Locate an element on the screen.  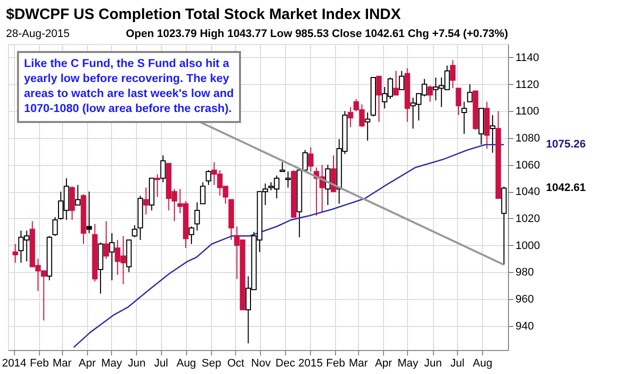
y-tick-label: 1040 is located at coordinates (528, 192).